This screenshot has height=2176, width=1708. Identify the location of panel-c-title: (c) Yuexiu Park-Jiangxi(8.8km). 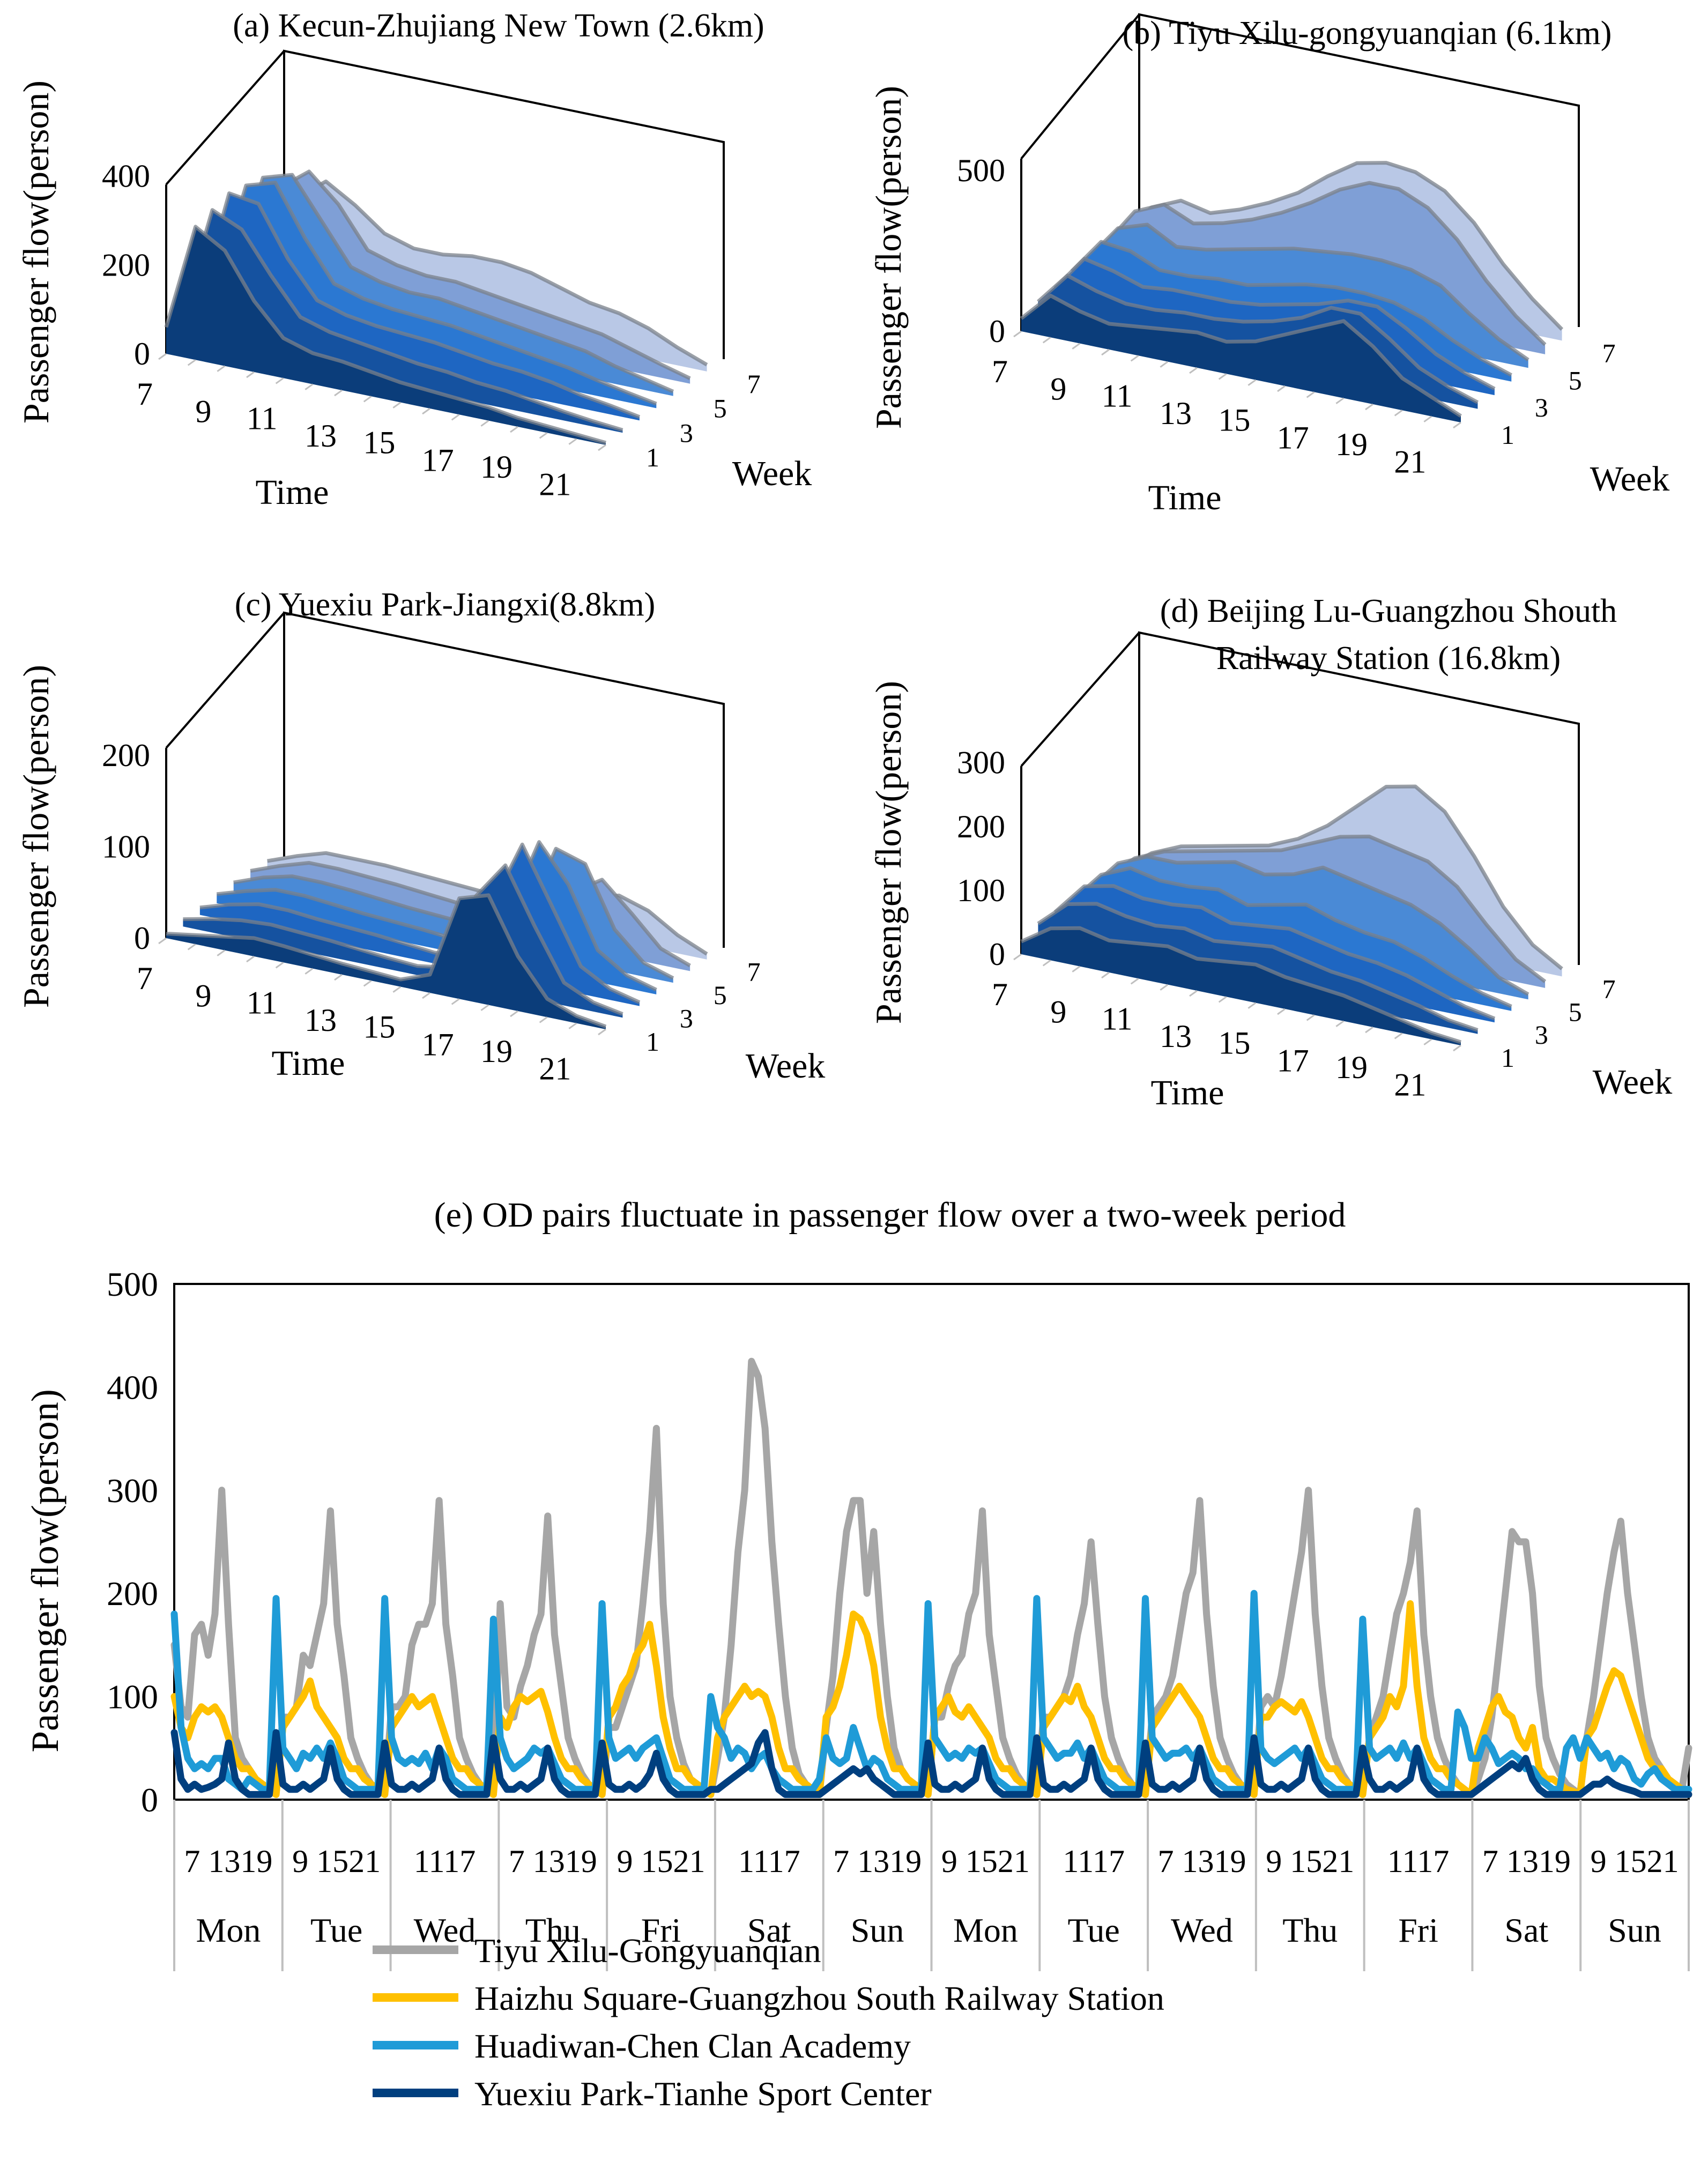
(445, 604).